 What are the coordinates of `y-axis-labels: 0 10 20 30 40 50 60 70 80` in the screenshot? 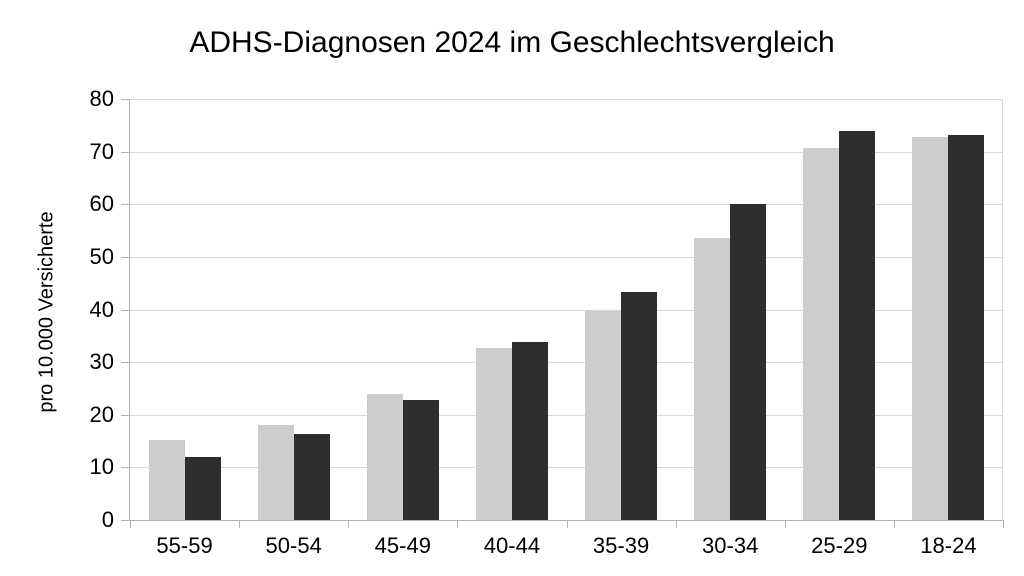 It's located at (60, 309).